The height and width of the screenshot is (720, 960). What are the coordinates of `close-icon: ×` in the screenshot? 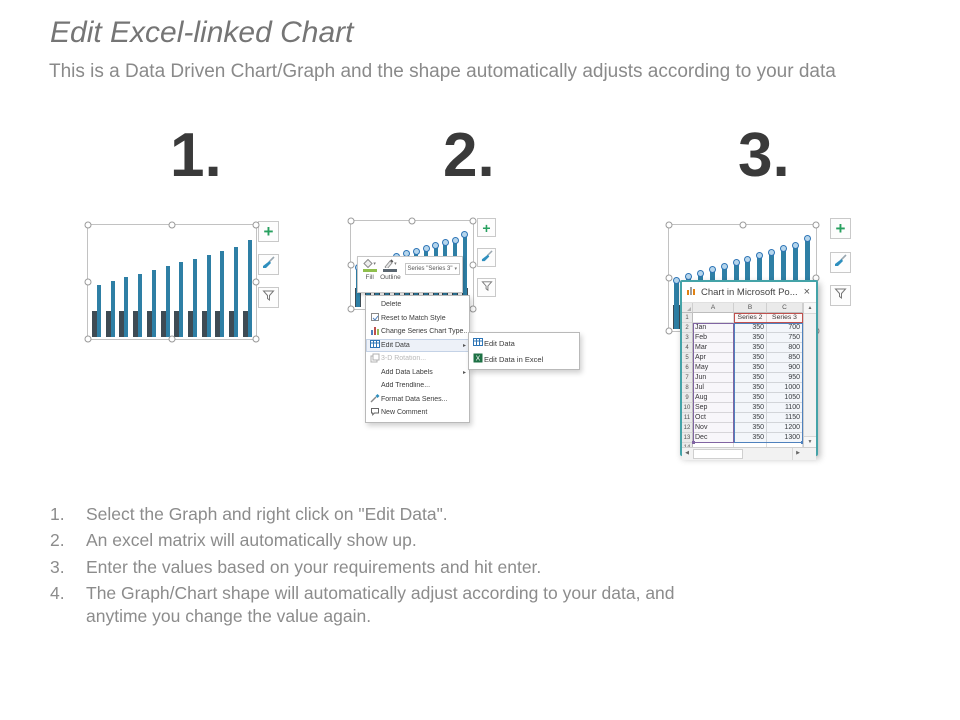 It's located at (806, 291).